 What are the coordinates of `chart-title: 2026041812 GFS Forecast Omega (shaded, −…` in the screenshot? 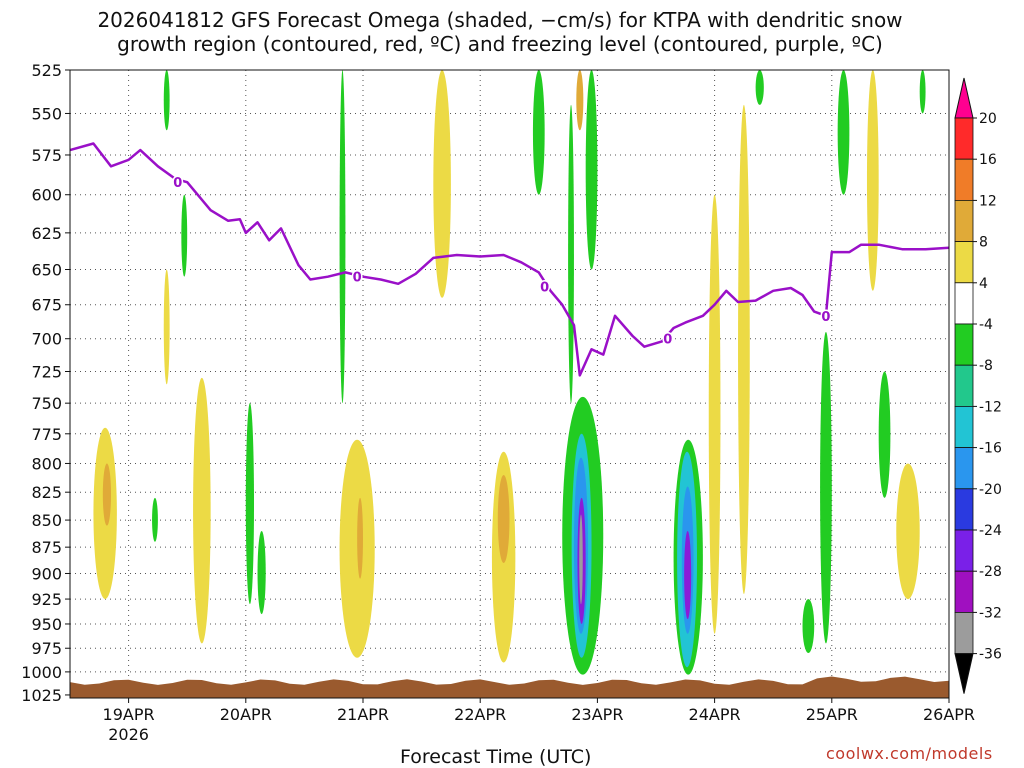 It's located at (500, 32).